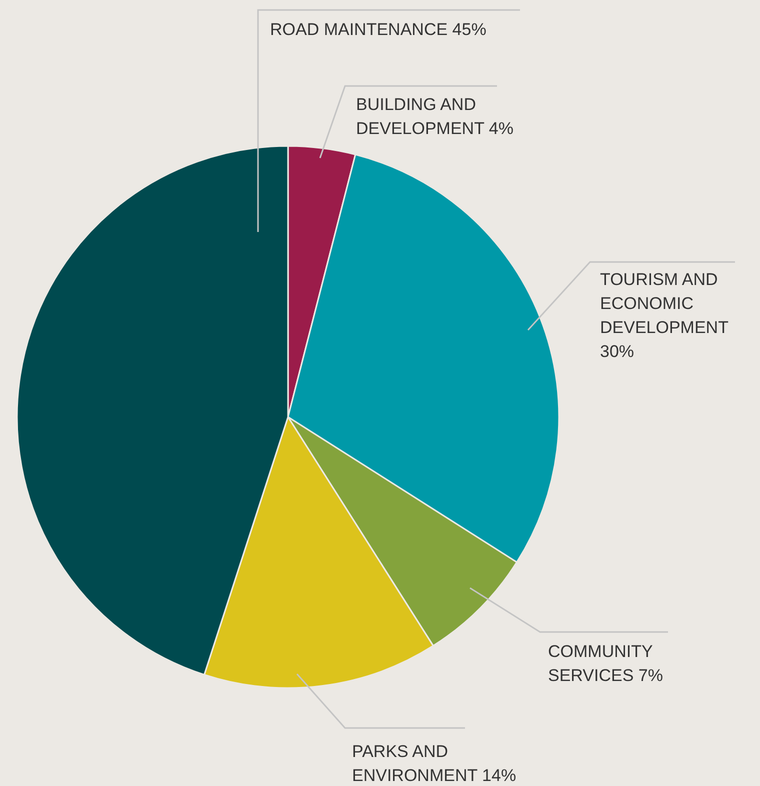  Describe the element at coordinates (664, 303) in the screenshot. I see `slice-label: TOURISM AND ECONOMIC DEVELOPMENT` at that location.